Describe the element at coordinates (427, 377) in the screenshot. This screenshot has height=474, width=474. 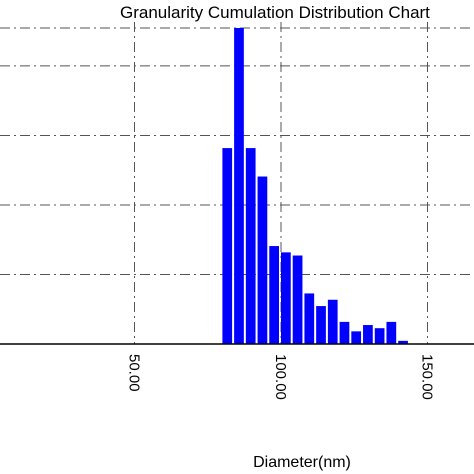
I see `x-tick-label-2: 150.00` at that location.